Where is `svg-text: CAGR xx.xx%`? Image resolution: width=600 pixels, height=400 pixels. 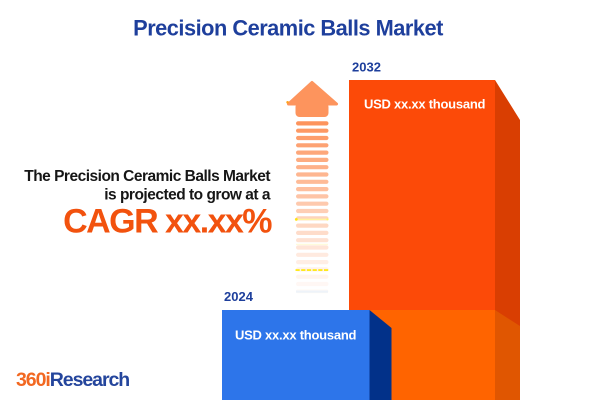
svg-text: CAGR xx.xx% is located at coordinates (167, 222).